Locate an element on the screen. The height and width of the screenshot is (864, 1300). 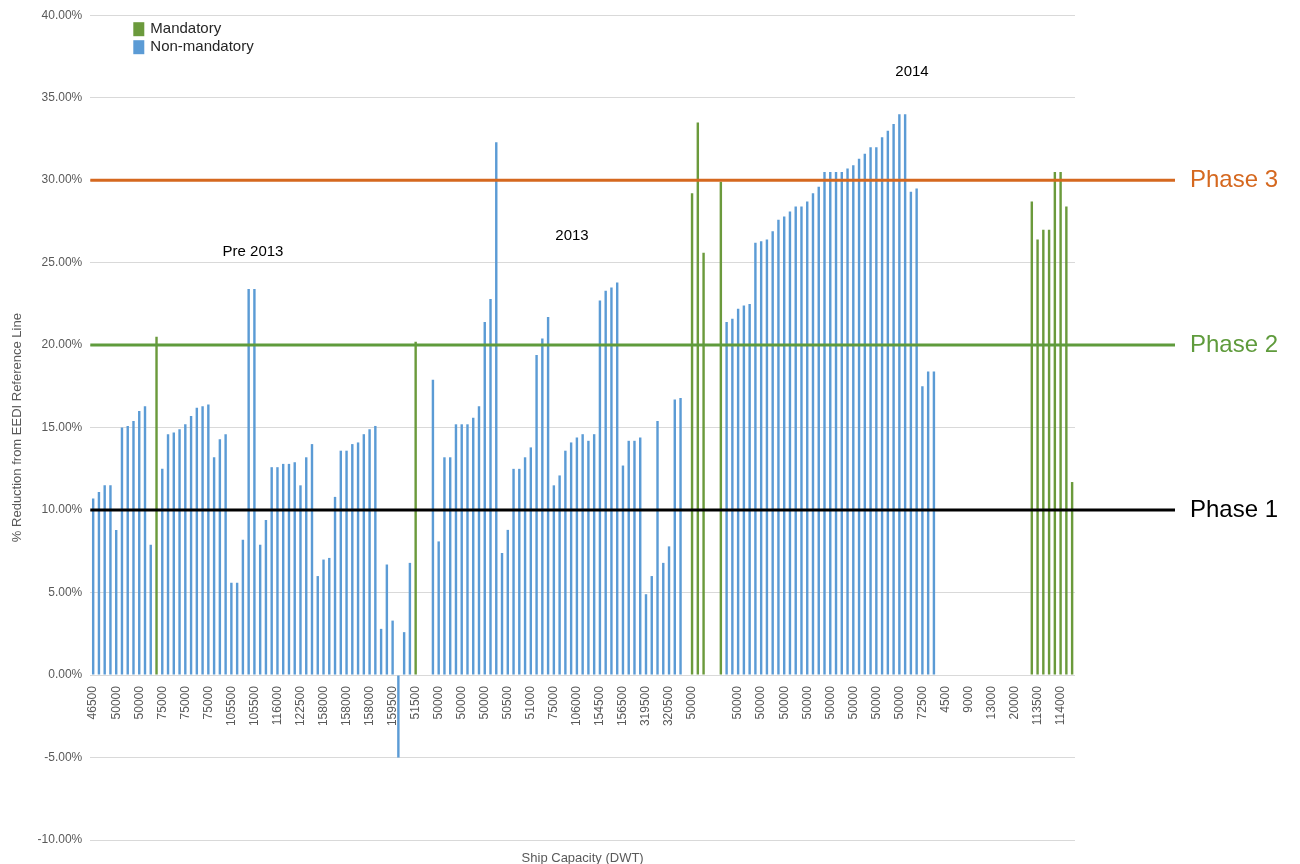
legend-label: Mandatory is located at coordinates (186, 28).